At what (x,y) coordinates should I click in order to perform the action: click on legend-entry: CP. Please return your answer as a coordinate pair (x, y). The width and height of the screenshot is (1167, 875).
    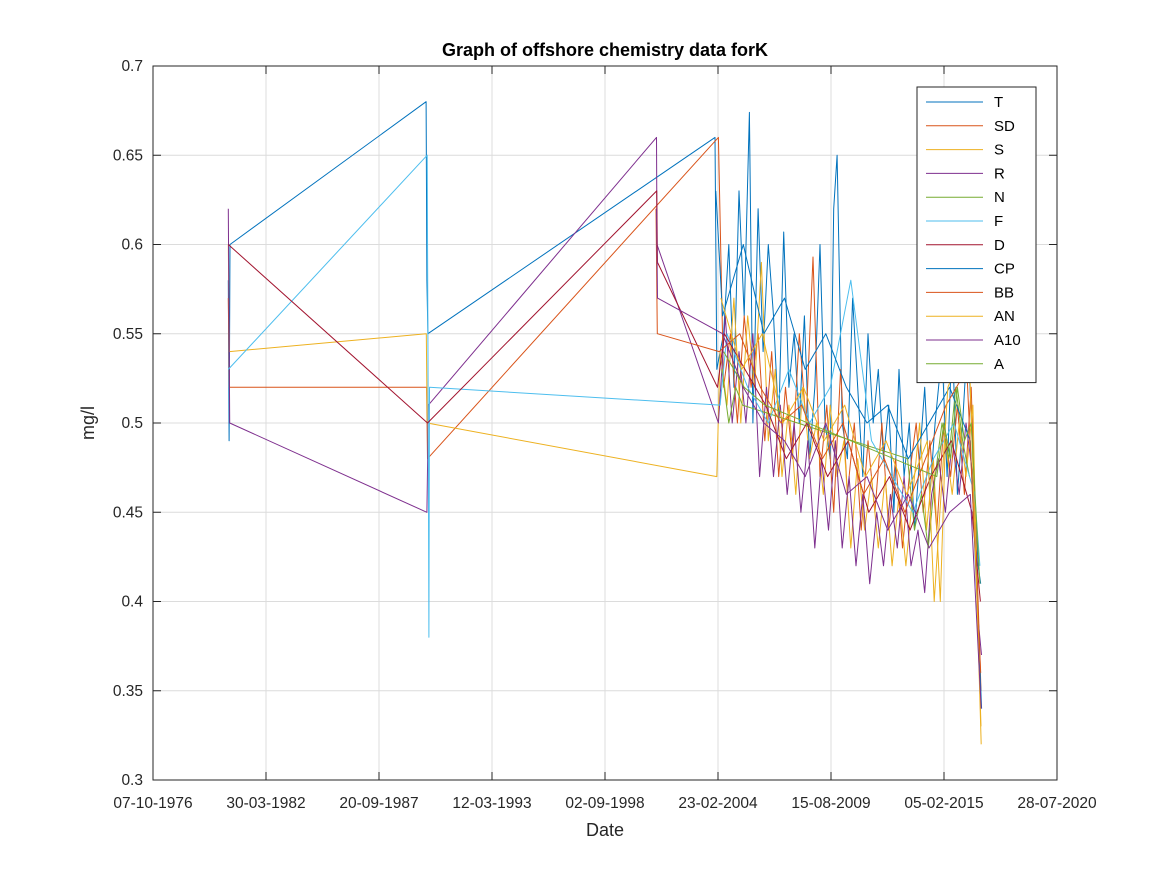
    Looking at the image, I should click on (1004, 269).